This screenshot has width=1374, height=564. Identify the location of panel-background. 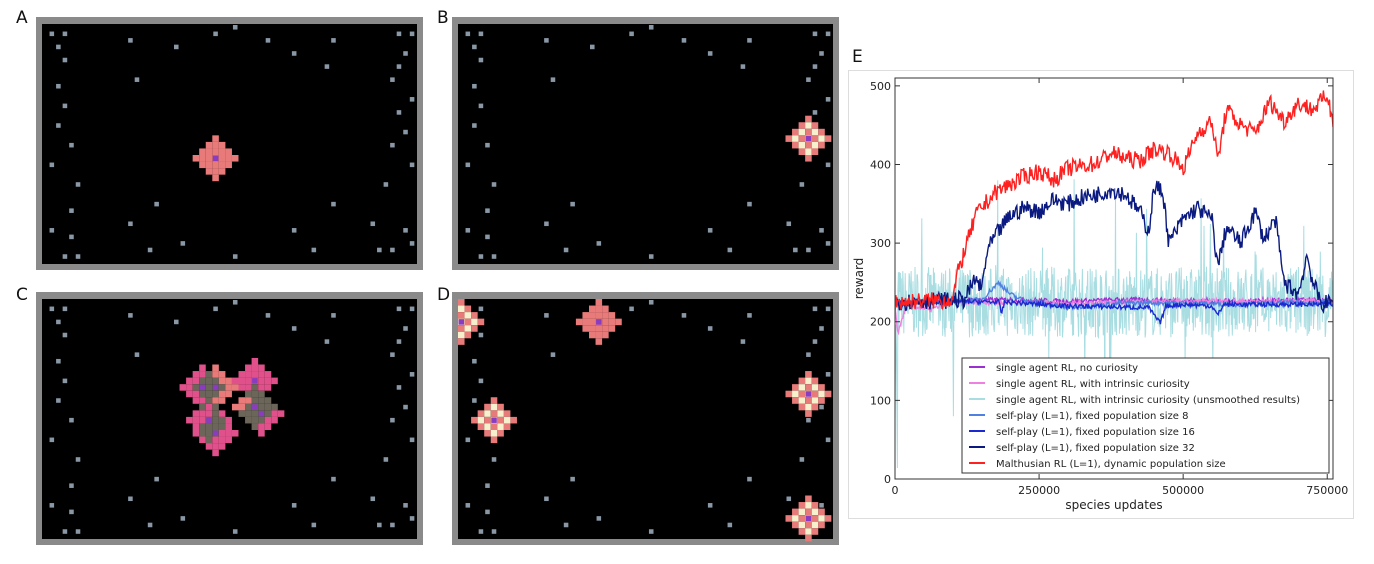
(645, 144).